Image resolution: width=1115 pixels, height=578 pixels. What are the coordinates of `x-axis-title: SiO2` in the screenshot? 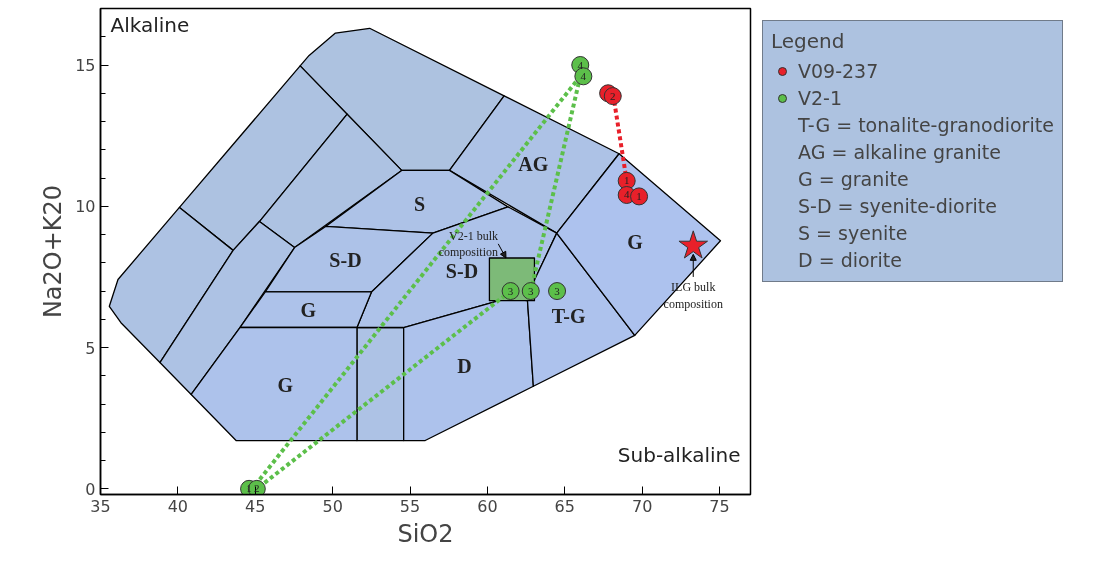 It's located at (425, 533).